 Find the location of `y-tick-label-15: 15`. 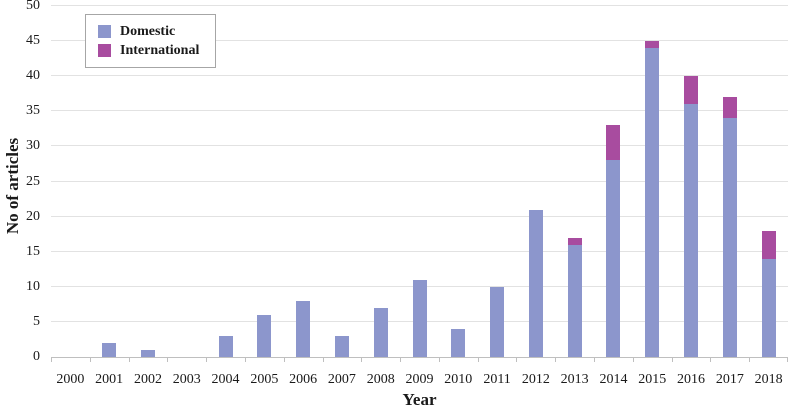

y-tick-label-15: 15 is located at coordinates (33, 251).